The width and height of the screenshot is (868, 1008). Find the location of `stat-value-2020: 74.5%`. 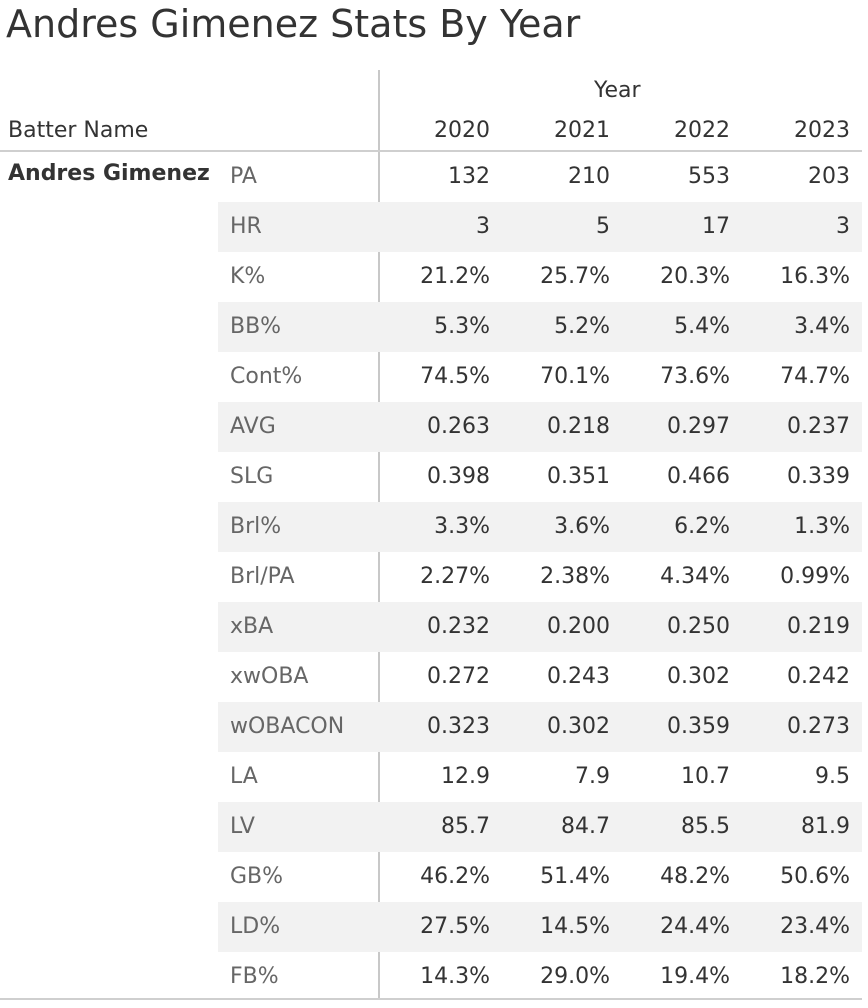

stat-value-2020: 74.5% is located at coordinates (455, 376).